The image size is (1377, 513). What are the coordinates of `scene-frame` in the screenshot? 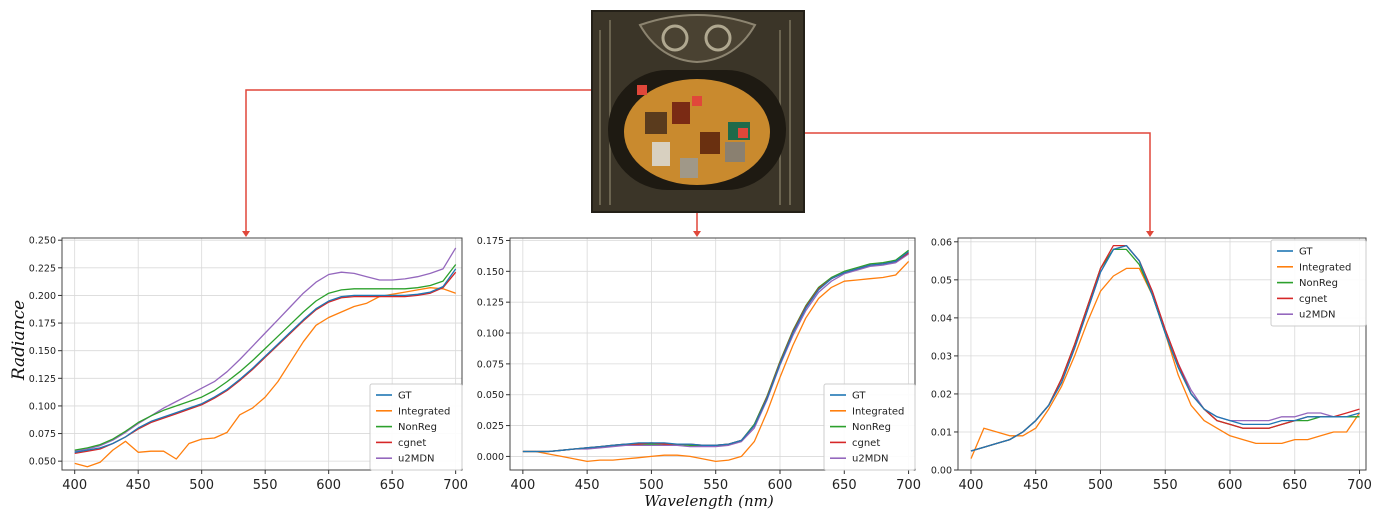 It's located at (698, 111).